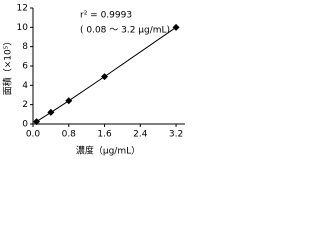  Describe the element at coordinates (69, 135) in the screenshot. I see `x-tick-label: 0.8` at that location.